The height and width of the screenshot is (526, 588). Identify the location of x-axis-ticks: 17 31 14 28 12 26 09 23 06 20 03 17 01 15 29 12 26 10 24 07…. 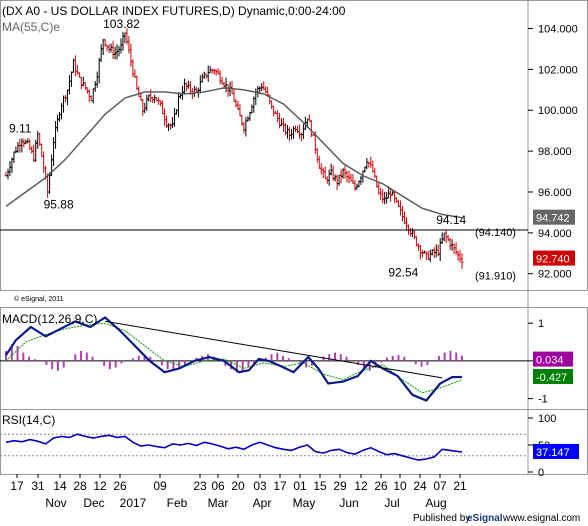
(238, 483).